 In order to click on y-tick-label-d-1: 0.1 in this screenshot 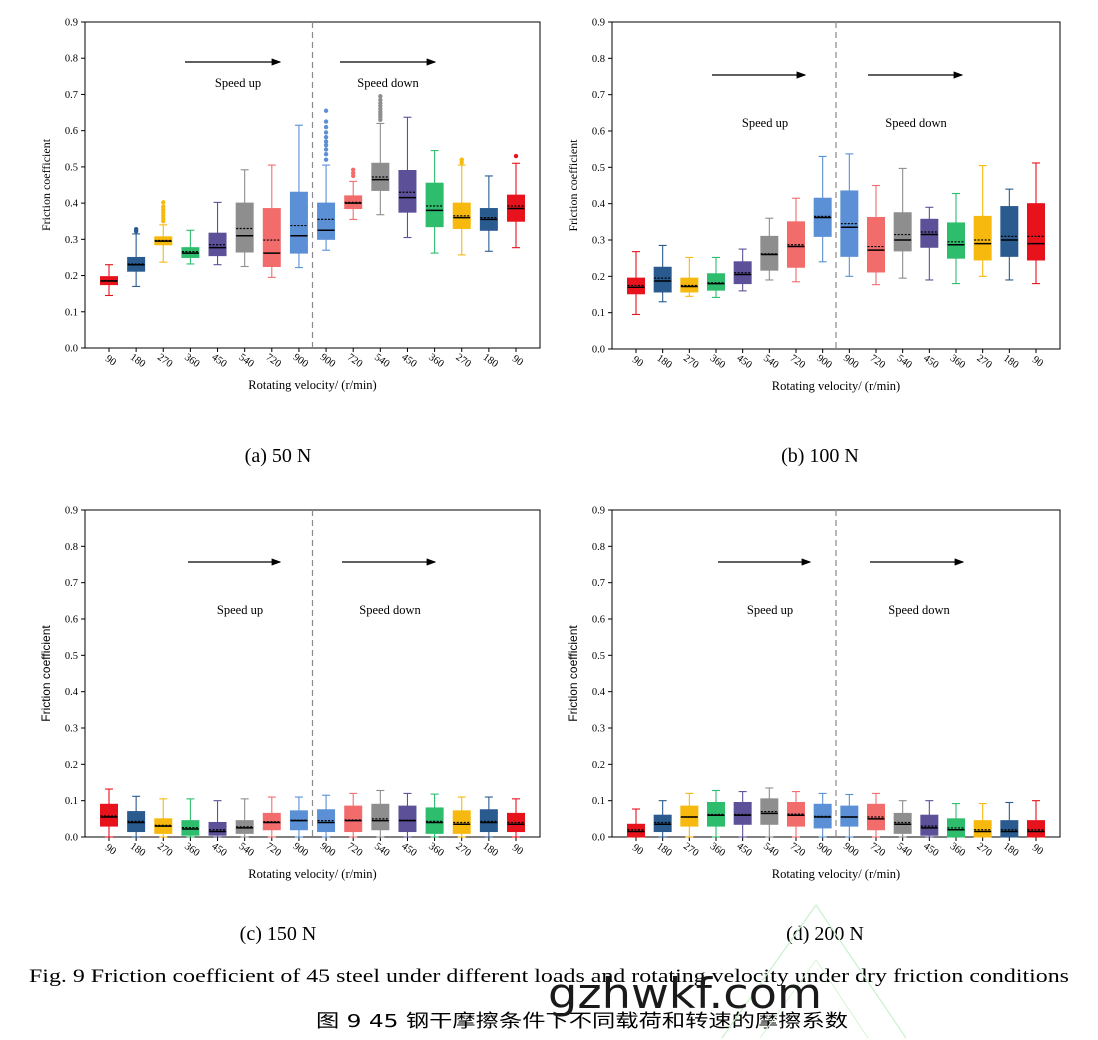, I will do `click(598, 801)`.